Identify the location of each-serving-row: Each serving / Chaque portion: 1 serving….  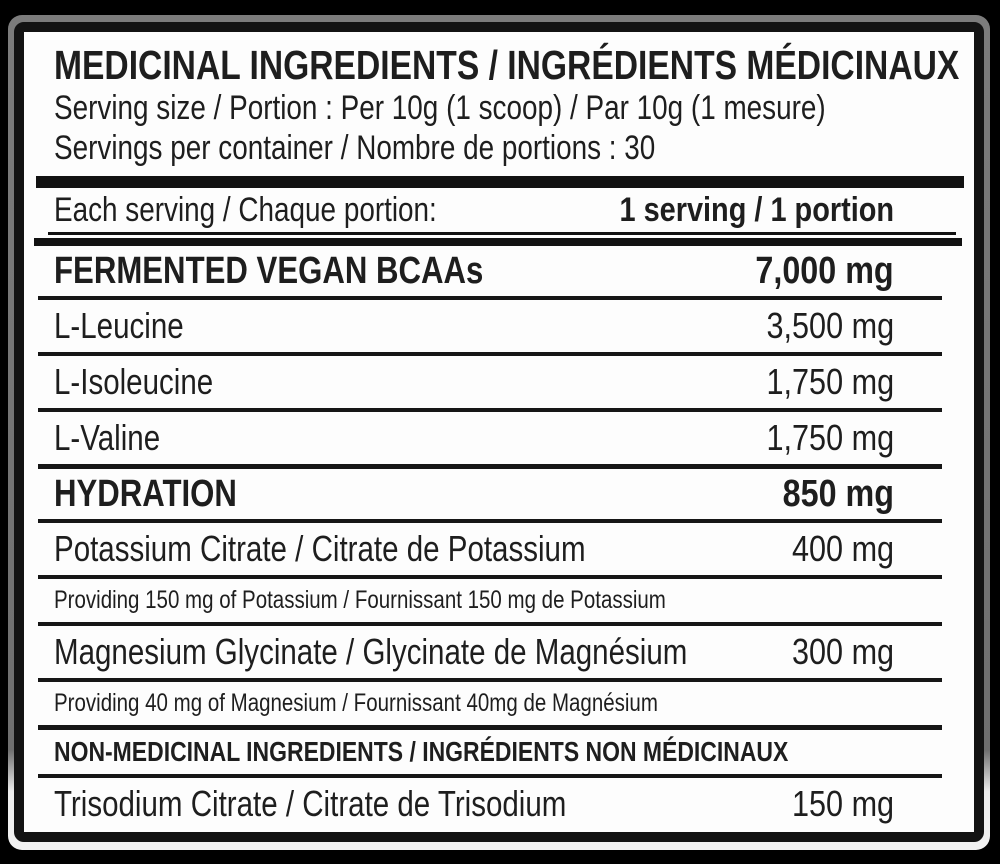
(499, 209).